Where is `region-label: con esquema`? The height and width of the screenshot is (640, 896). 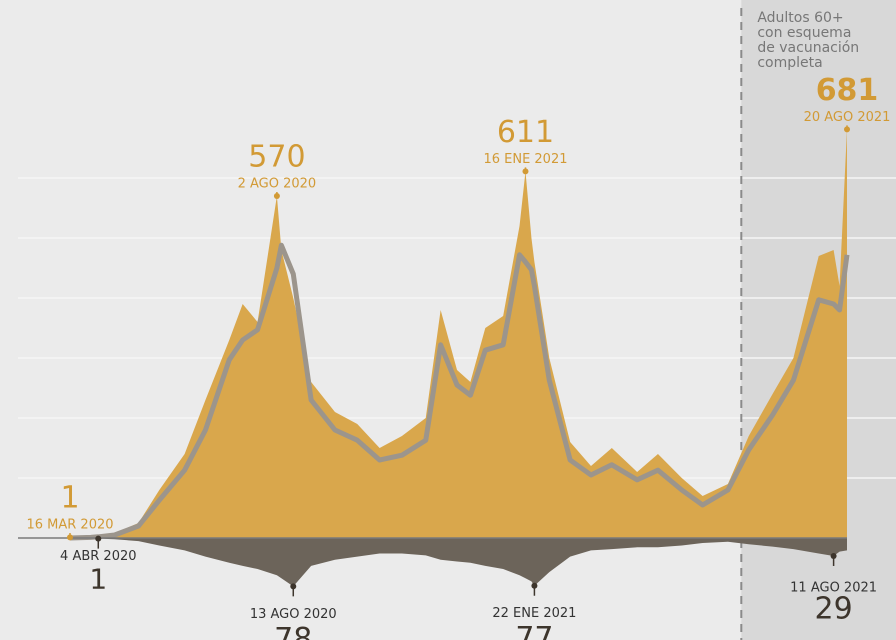
region-label: con esquema is located at coordinates (804, 33).